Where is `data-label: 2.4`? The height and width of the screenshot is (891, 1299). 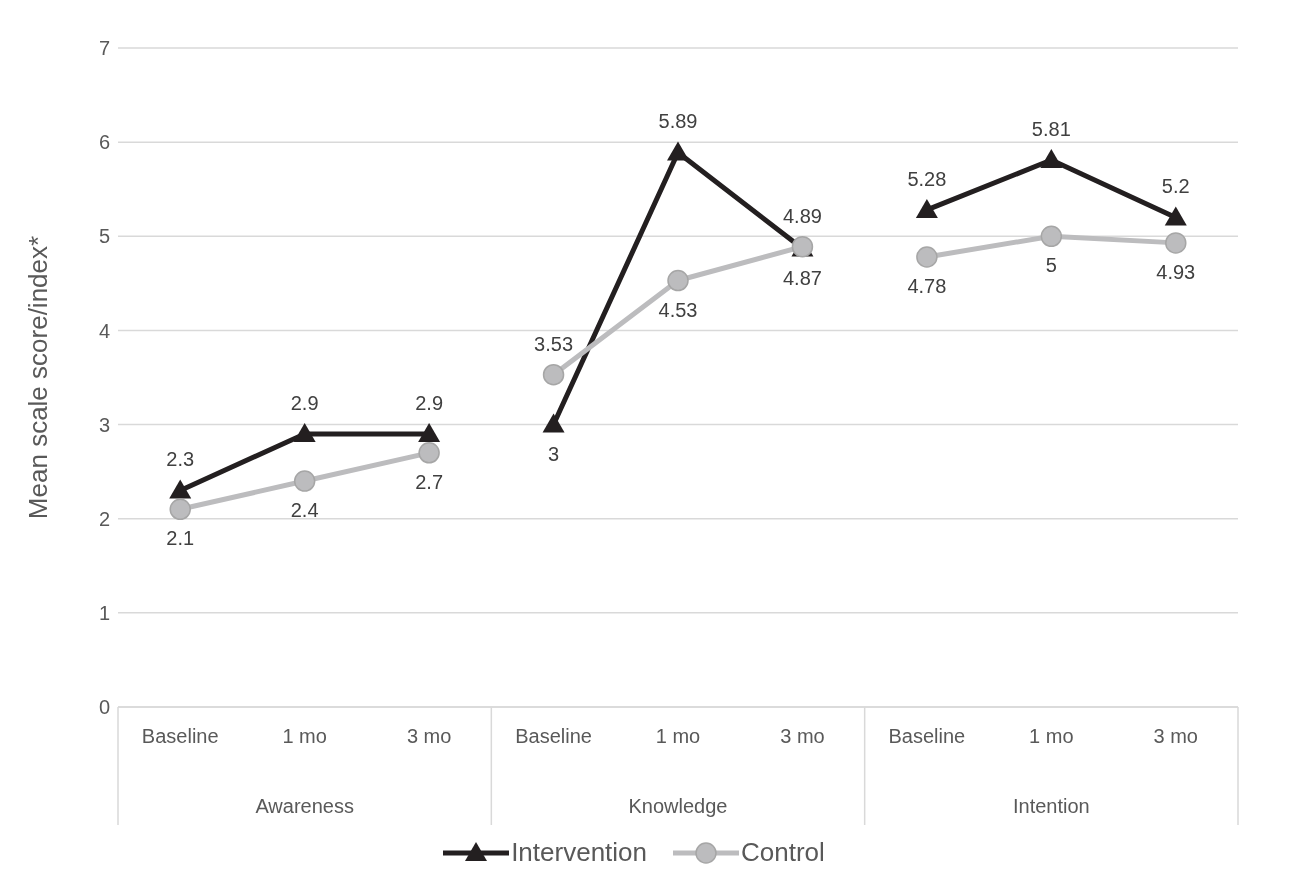
data-label: 2.4 is located at coordinates (304, 510).